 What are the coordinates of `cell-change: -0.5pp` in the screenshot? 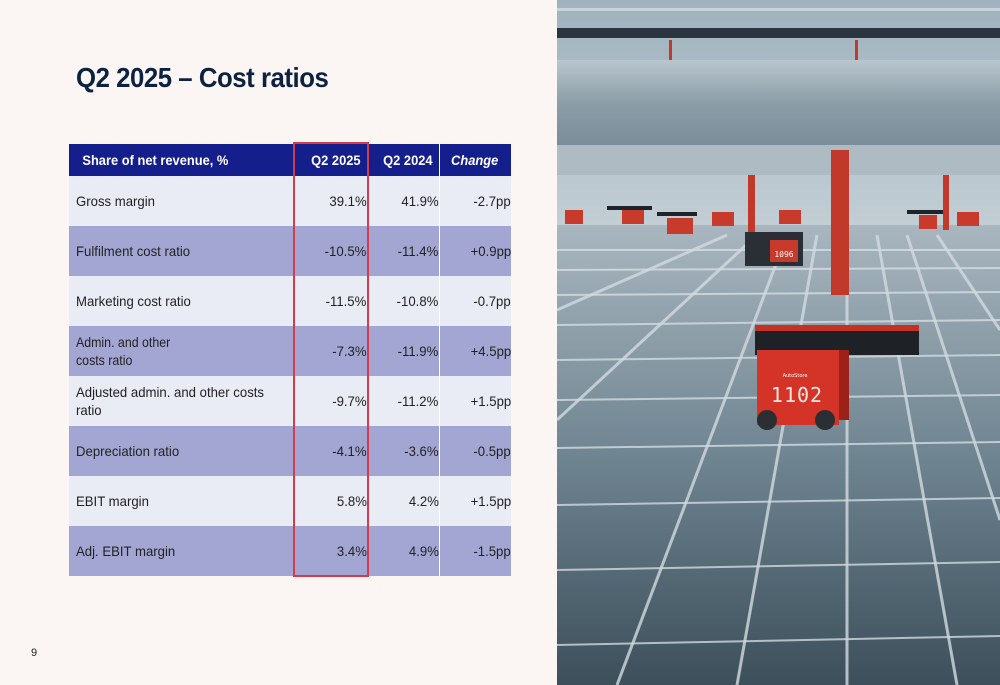 It's located at (474, 451).